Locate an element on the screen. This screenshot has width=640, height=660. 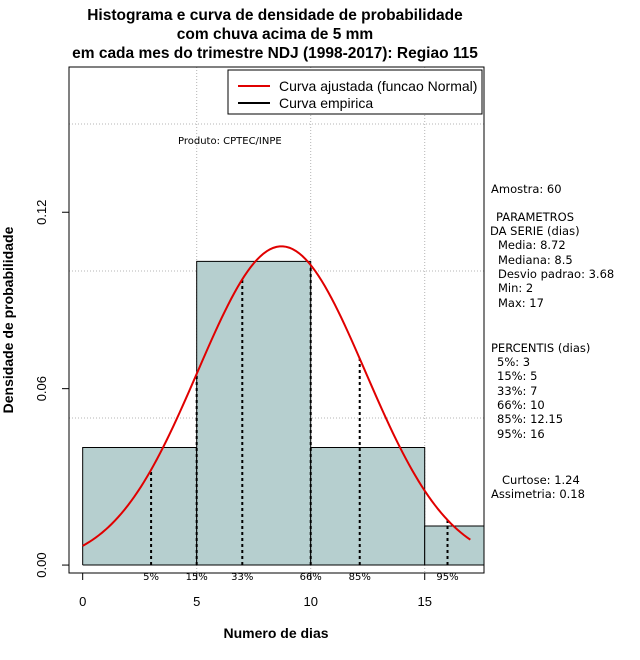
stat-media: Media: 8.72 is located at coordinates (532, 245).